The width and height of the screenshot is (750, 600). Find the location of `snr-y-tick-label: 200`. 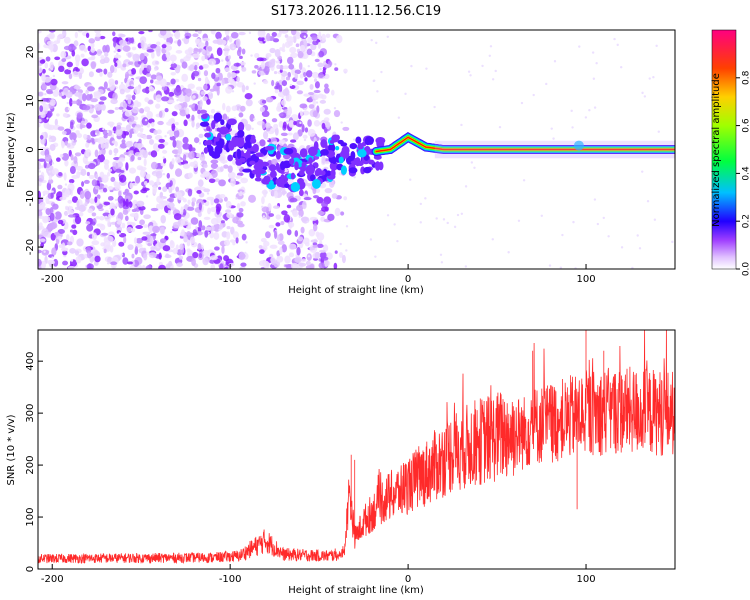

snr-y-tick-label: 200 is located at coordinates (30, 465).